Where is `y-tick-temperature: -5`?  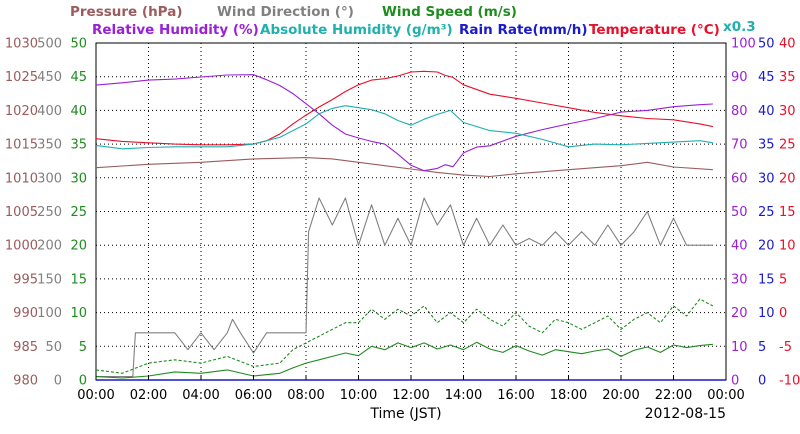
y-tick-temperature: -5 is located at coordinates (785, 347).